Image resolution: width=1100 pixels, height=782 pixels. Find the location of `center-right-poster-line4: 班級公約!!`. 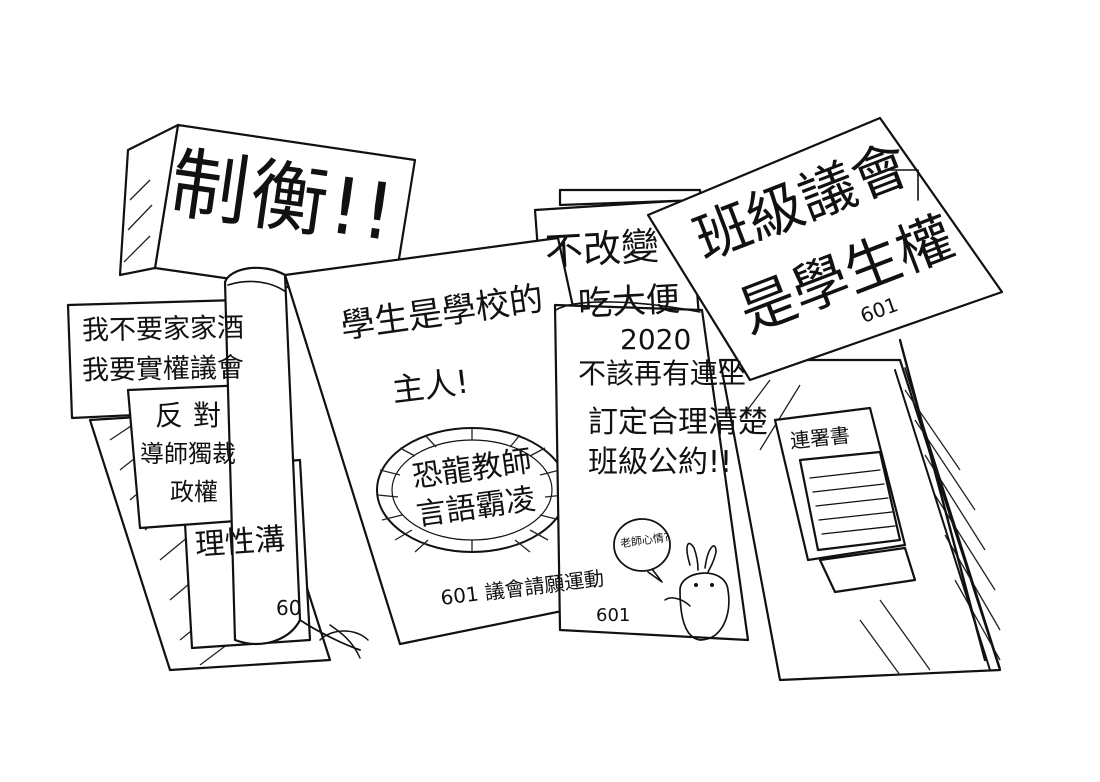

center-right-poster-line4: 班級公約!! is located at coordinates (660, 462).